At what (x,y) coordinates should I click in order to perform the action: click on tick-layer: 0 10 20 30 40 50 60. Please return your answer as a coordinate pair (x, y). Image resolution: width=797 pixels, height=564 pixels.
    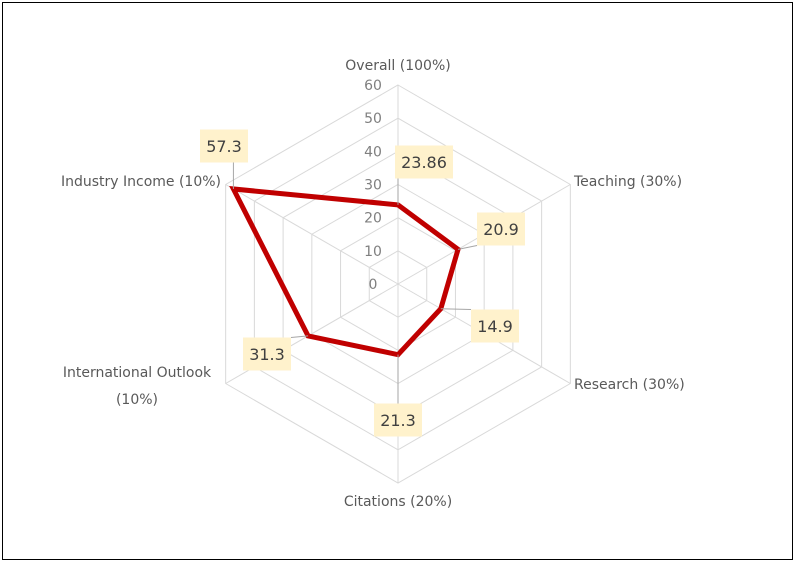
    Looking at the image, I should click on (373, 185).